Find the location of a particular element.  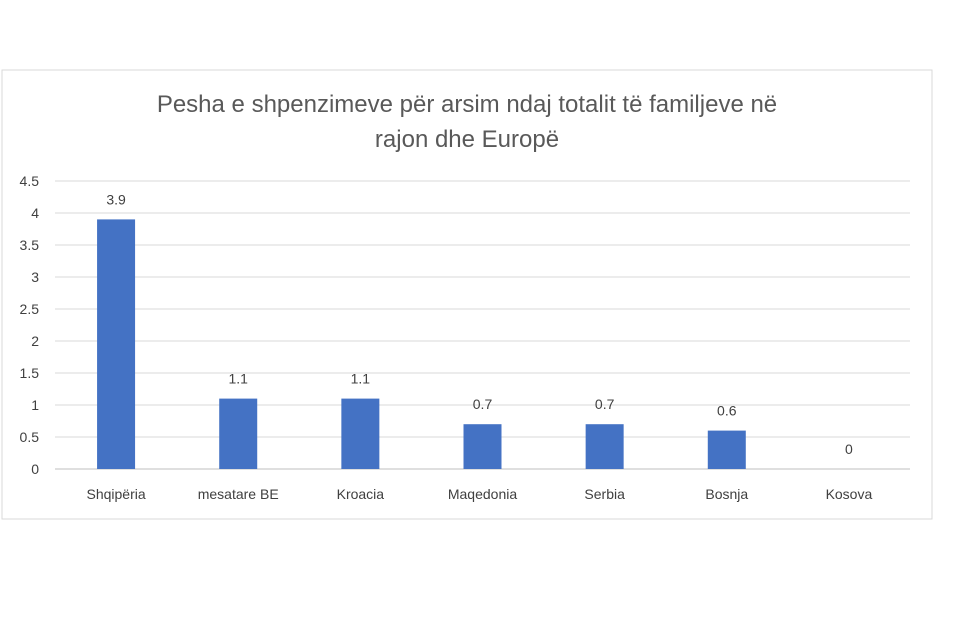

data-label: 0.6 is located at coordinates (727, 411).